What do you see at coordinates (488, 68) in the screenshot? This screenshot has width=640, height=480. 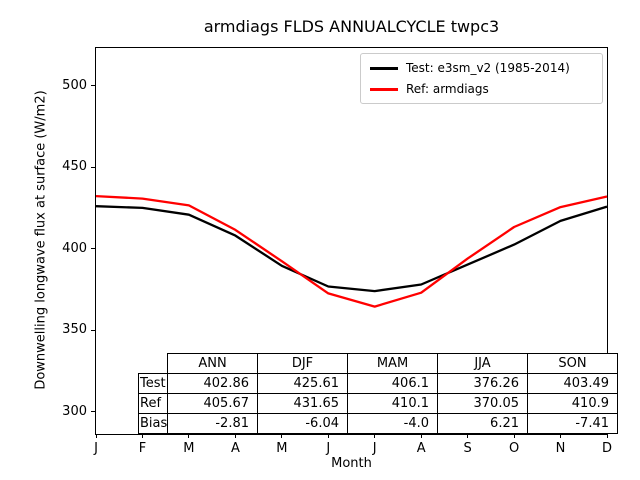 I see `legend-label-test: Test: e3sm_v2 (1985-2014)` at bounding box center [488, 68].